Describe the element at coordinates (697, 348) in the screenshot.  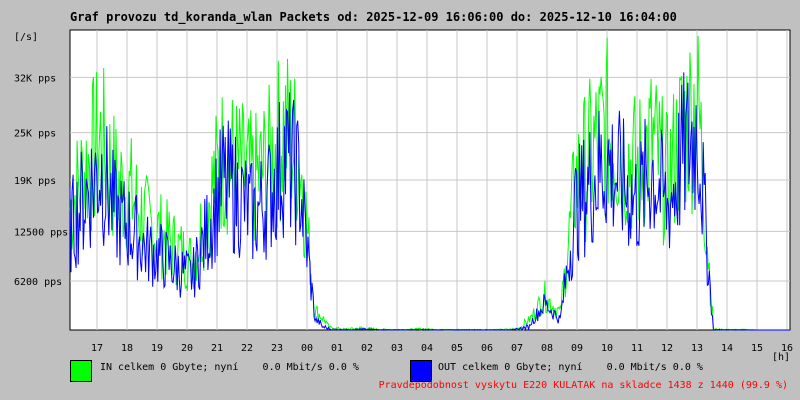
I see `x-tick-label: 13` at that location.